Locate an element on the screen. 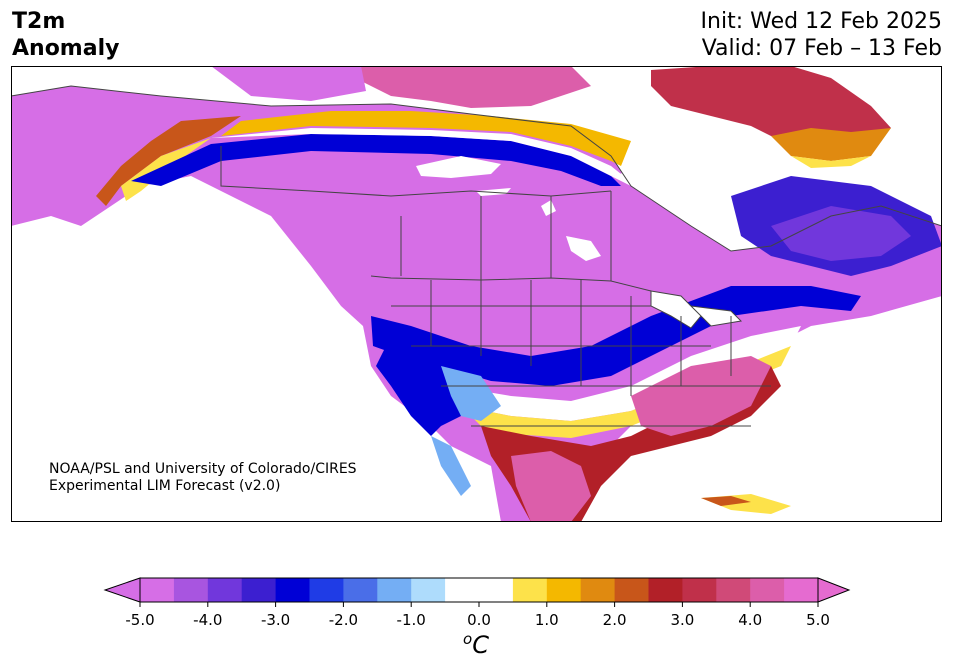 The image size is (954, 671). canada-blue-band is located at coordinates (376, 160).